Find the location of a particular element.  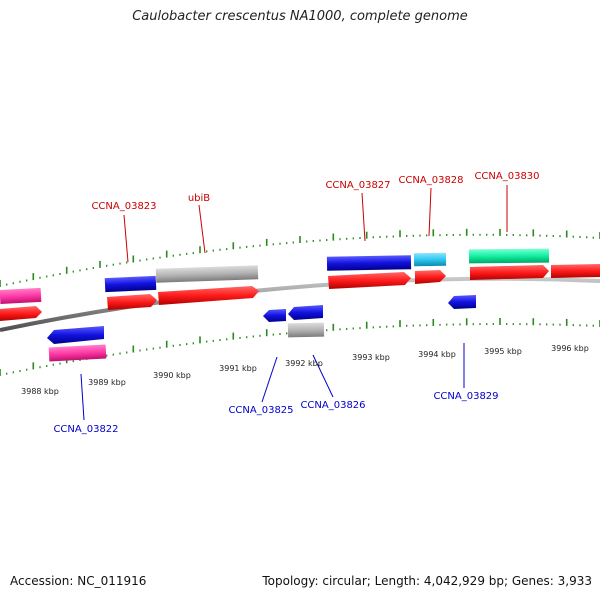

gene-label: CCNA_03827 is located at coordinates (357, 185).